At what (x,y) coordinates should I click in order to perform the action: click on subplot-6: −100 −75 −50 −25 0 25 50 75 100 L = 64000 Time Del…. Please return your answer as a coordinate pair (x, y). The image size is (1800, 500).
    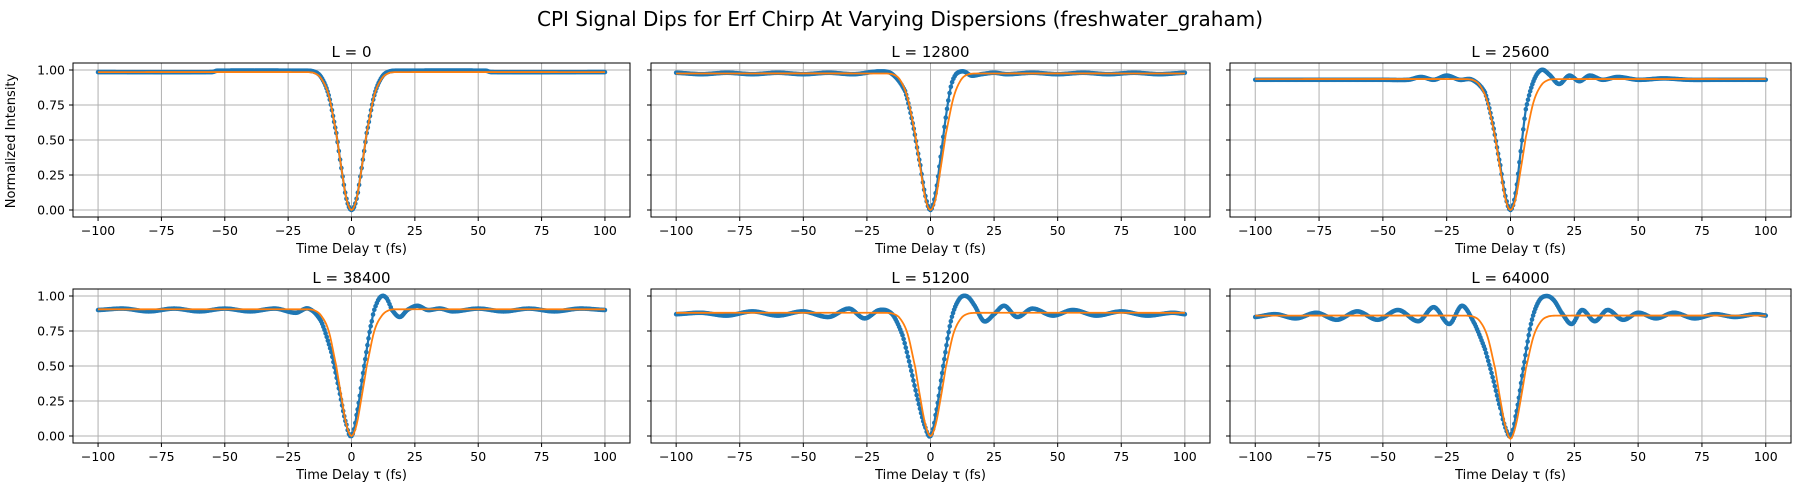
    Looking at the image, I should click on (1509, 376).